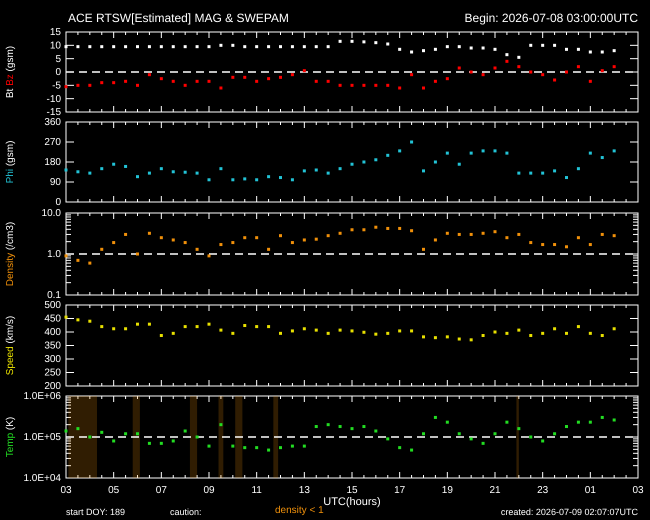 This screenshot has height=520, width=650. Describe the element at coordinates (551, 18) in the screenshot. I see `chart-subtitle: Begin: 2026-07-08 03:00:00UTC` at that location.